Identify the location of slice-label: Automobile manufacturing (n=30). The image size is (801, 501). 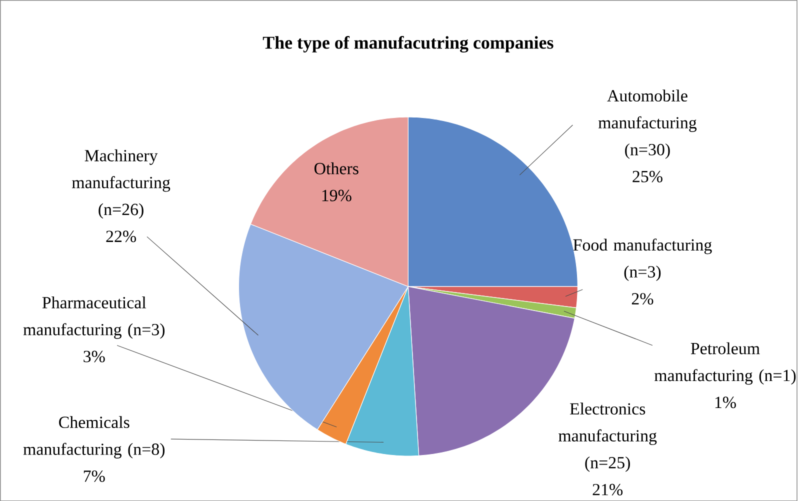
(647, 124).